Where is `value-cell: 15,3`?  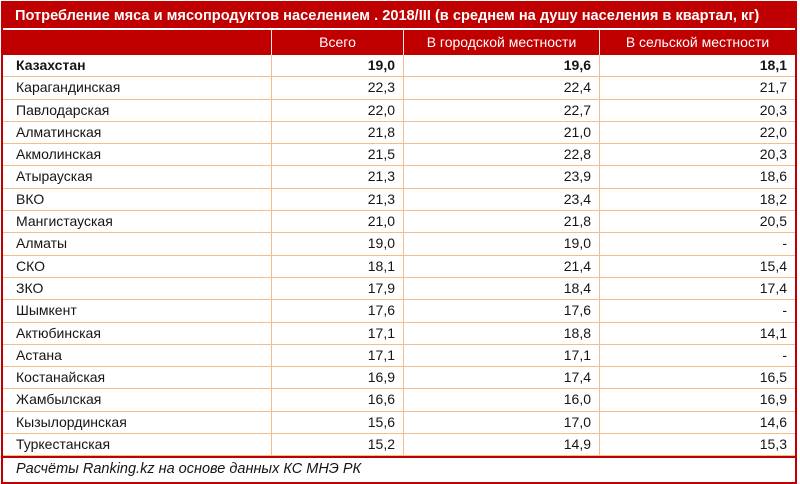 value-cell: 15,3 is located at coordinates (697, 445).